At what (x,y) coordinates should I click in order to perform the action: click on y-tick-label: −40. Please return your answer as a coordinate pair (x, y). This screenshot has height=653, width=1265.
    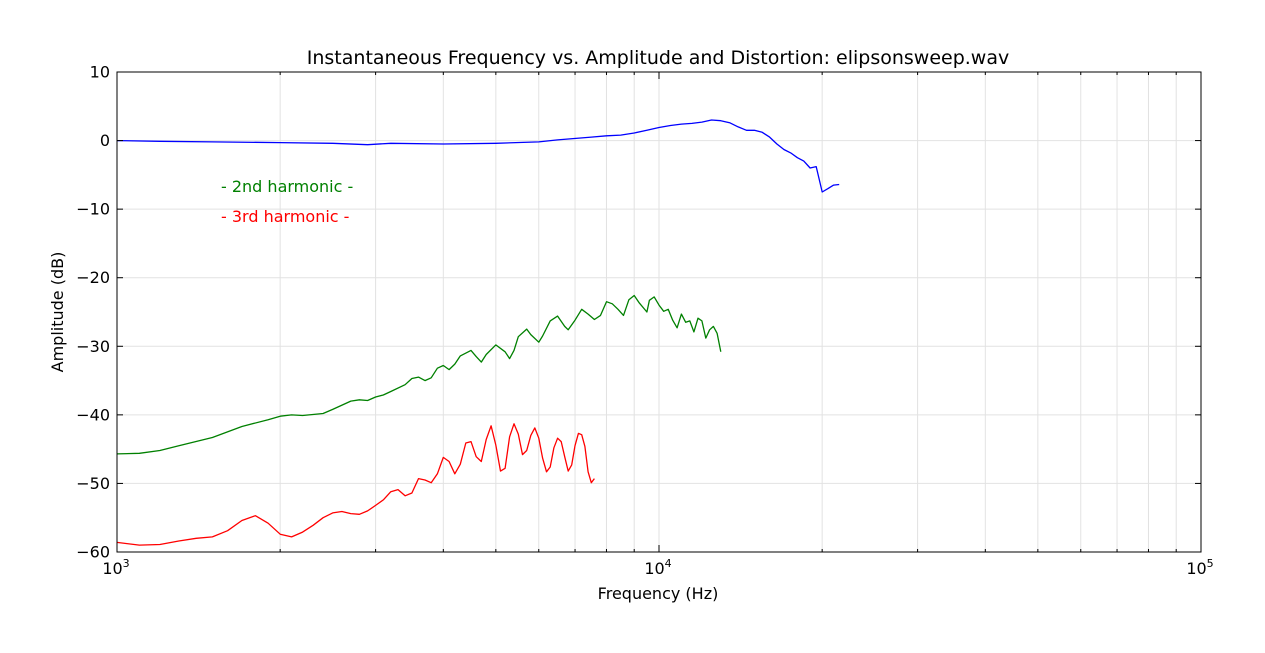
    Looking at the image, I should click on (93, 414).